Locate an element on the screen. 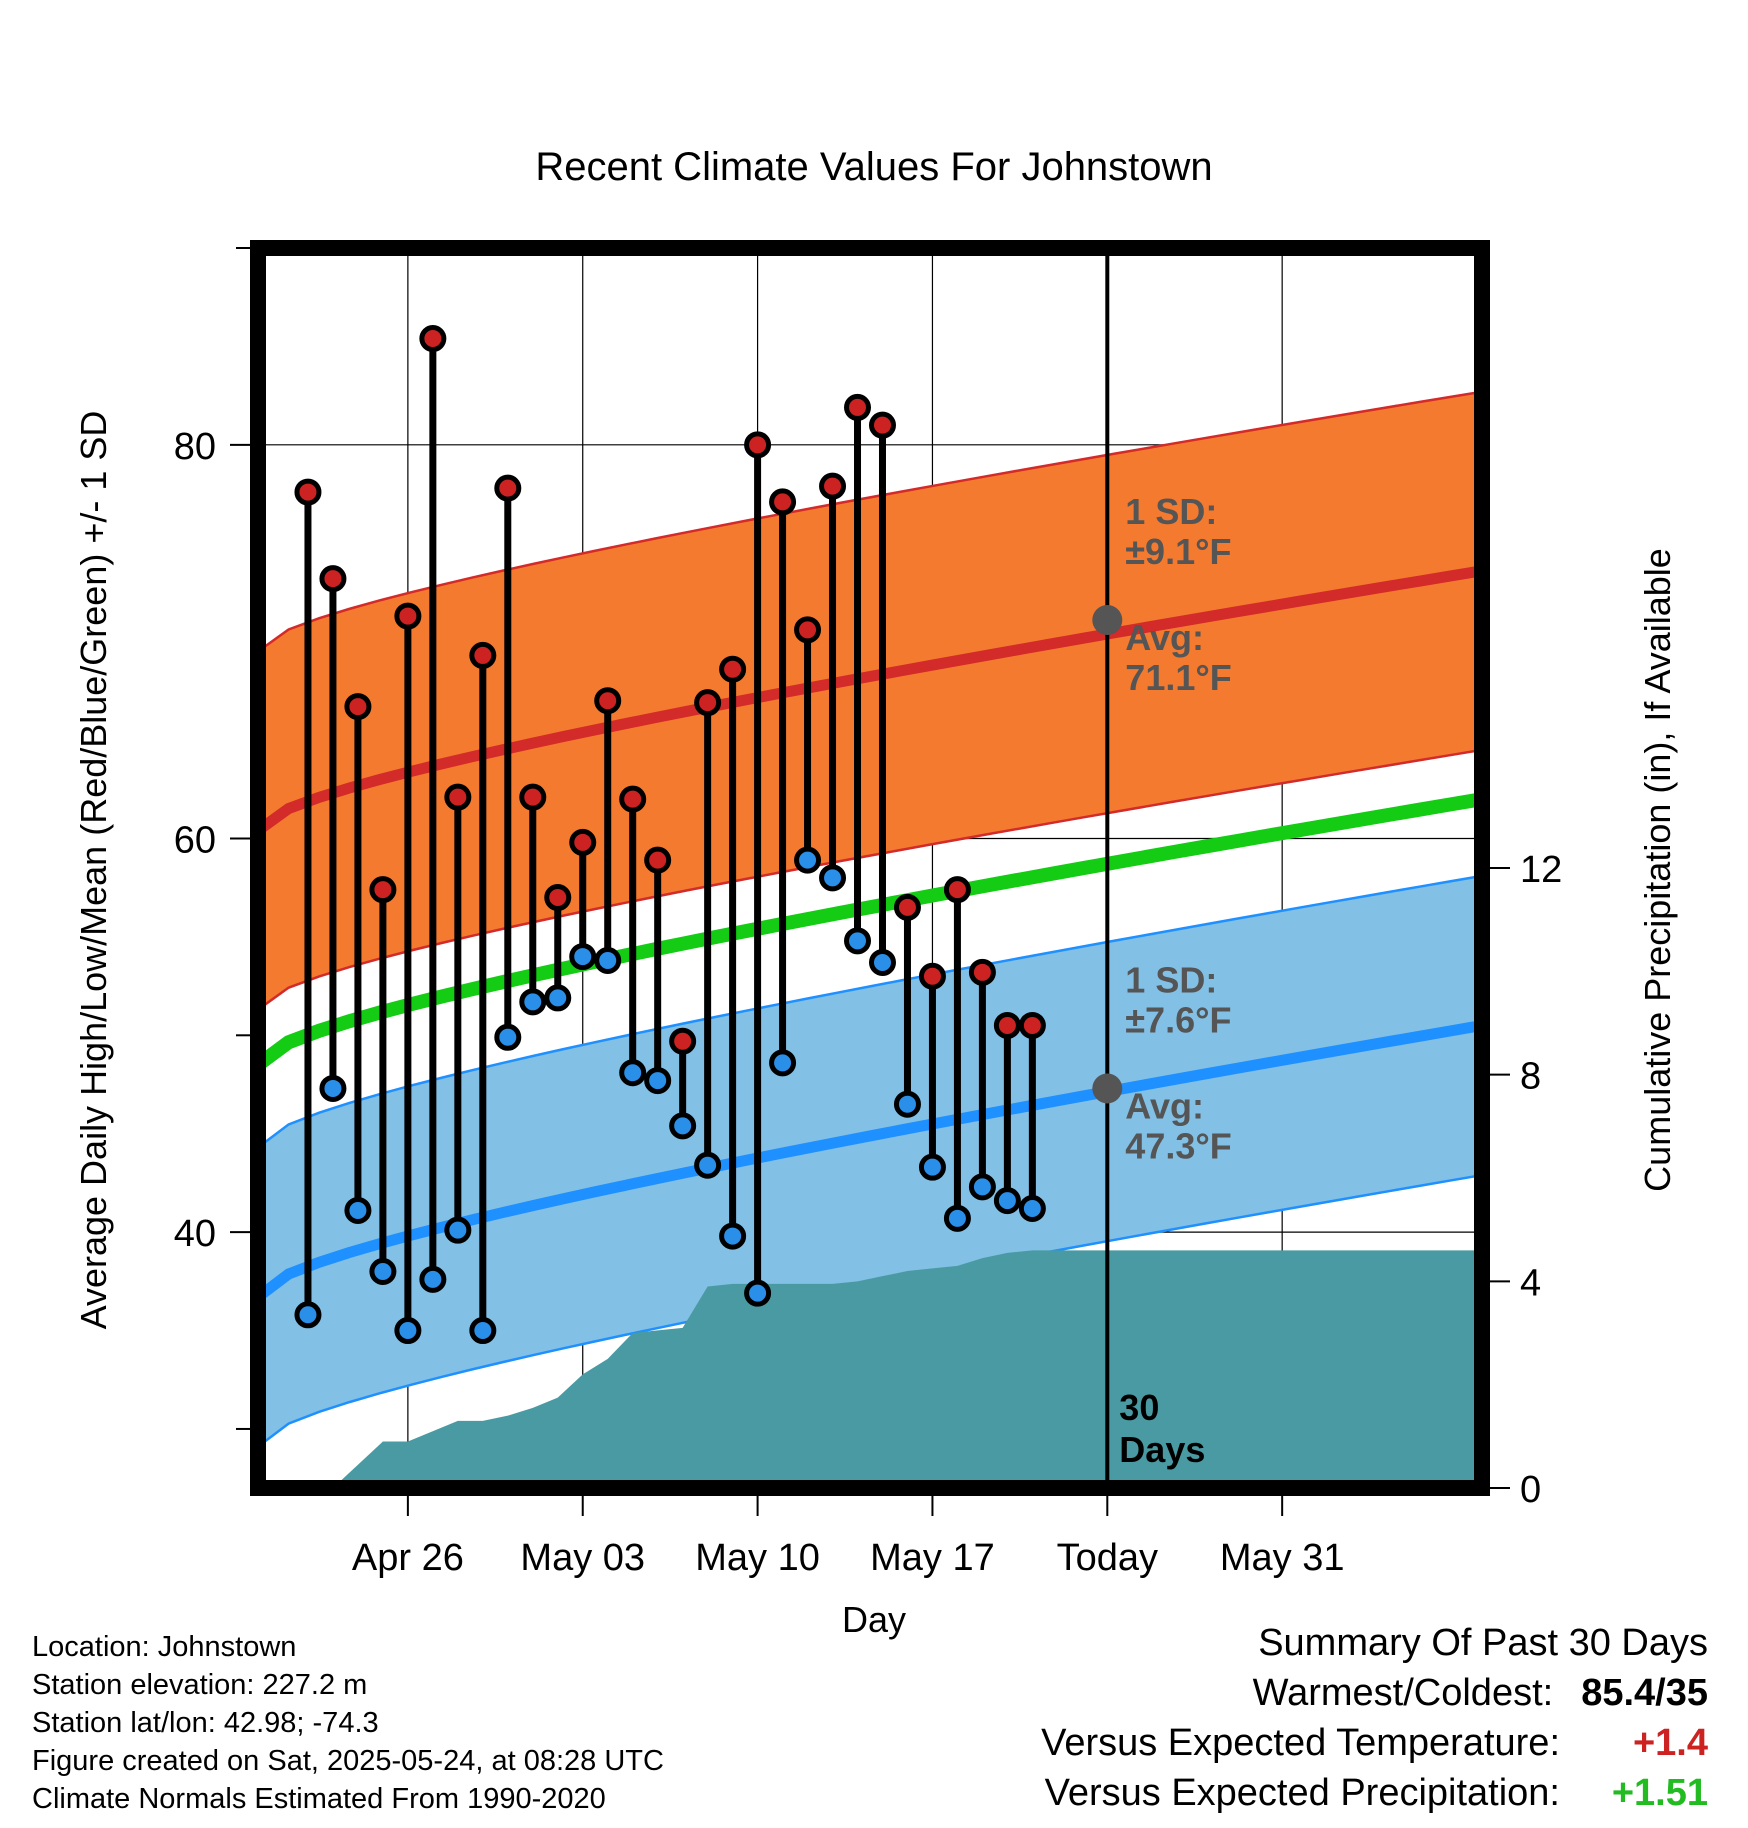 This screenshot has height=1828, width=1748. x-tick-label: Today is located at coordinates (1107, 1558).